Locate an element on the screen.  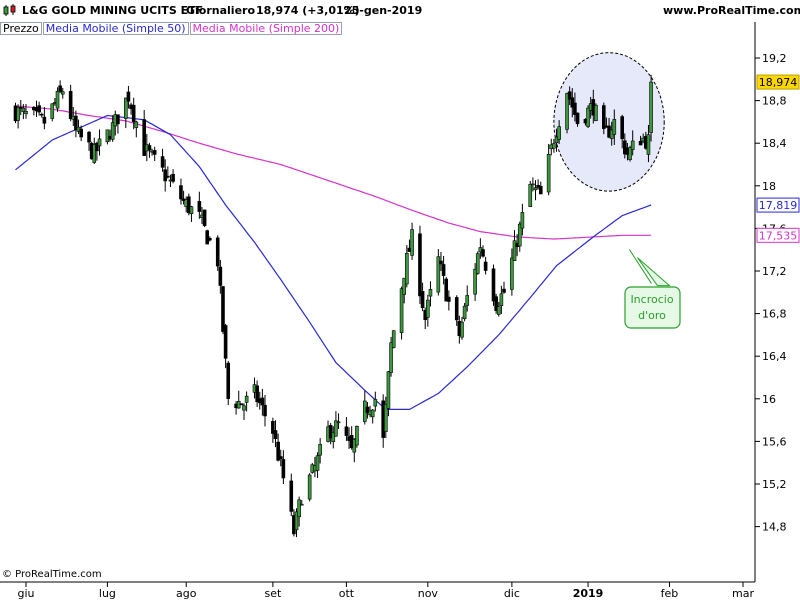
last-price-change: 18,974 (+3,01%) is located at coordinates (308, 10).